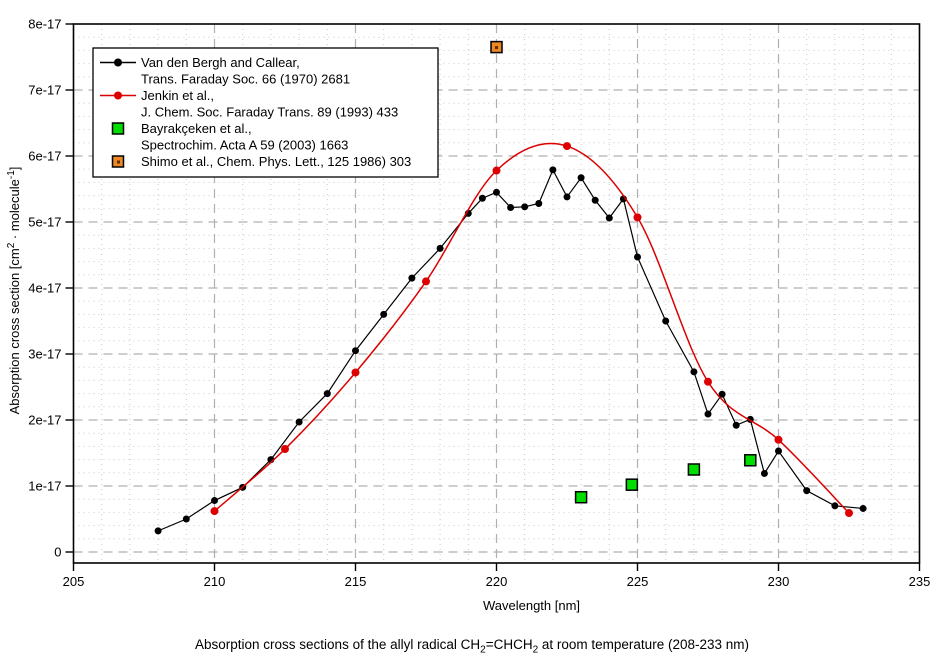  I want to click on legend-item-label: Van den Bergh and Callear,, so click(220, 62).